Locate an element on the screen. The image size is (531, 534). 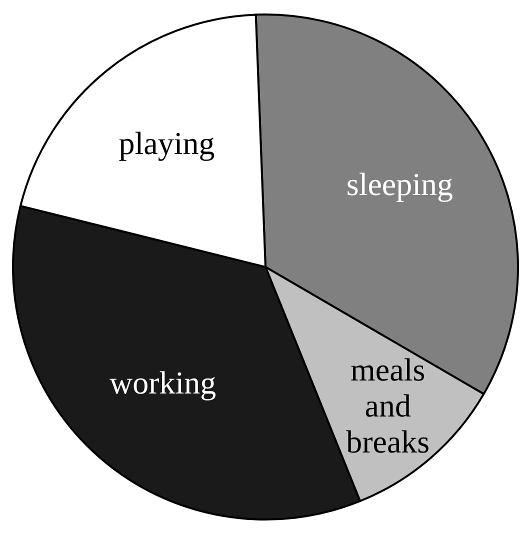
slice-label: working is located at coordinates (162, 382).